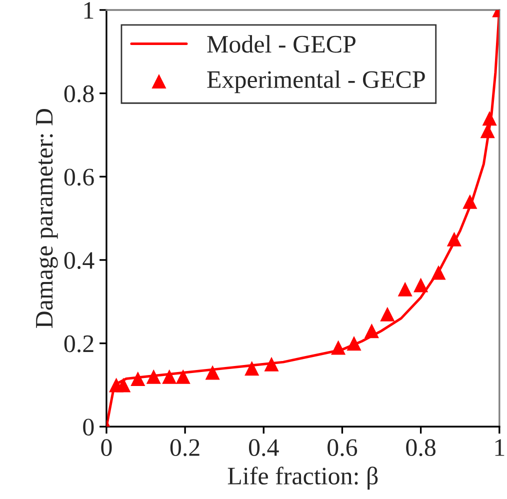 The image size is (507, 499). Describe the element at coordinates (47, 218) in the screenshot. I see `y-axis-title: Damage parameter: D` at that location.